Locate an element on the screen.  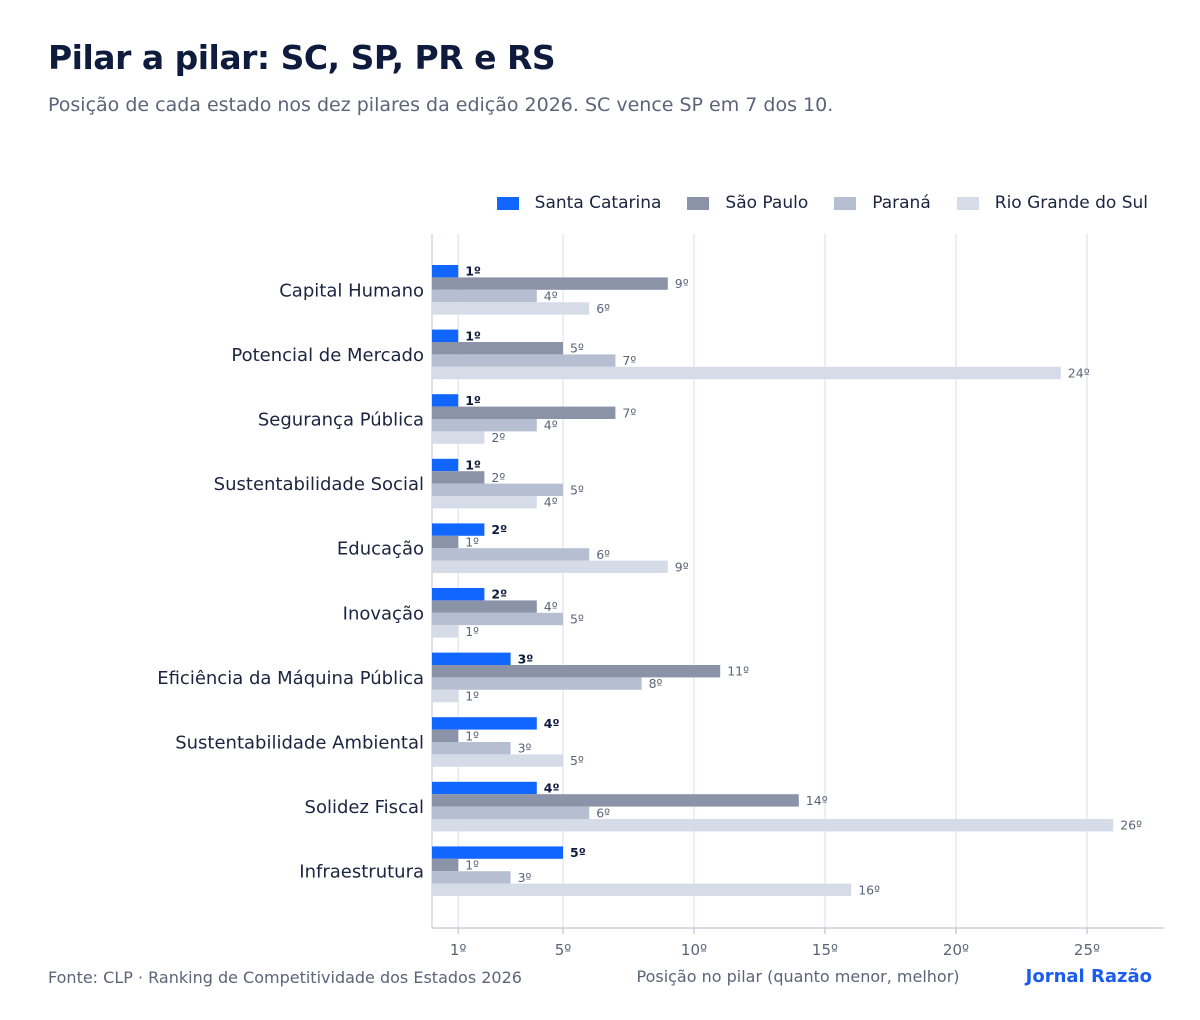
data-label: 8º is located at coordinates (656, 683).